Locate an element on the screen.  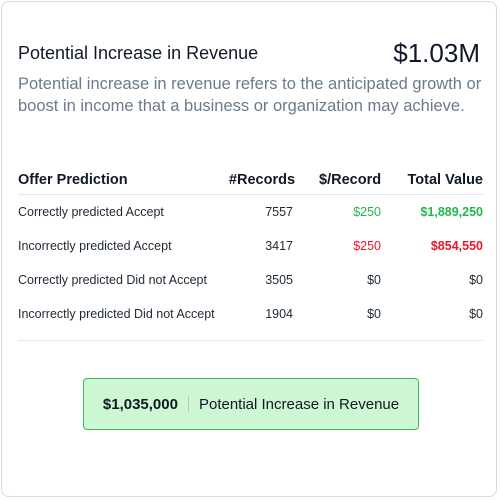
row-label: Correctly predicted Accept is located at coordinates (91, 212).